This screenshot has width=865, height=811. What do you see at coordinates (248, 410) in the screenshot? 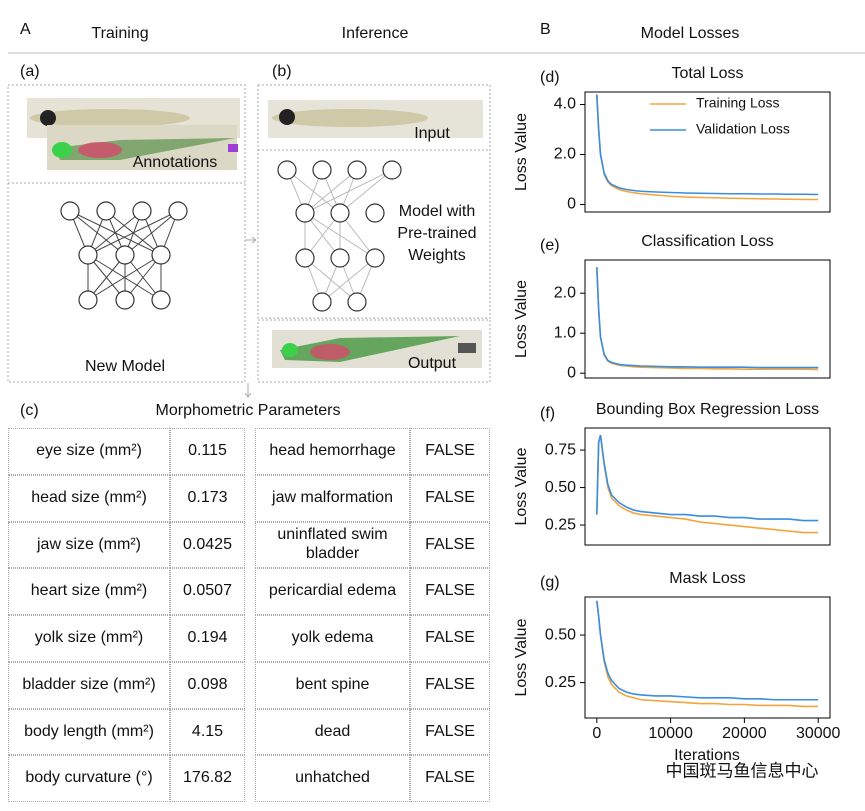
I see `table-title: Morphometric Parameters` at bounding box center [248, 410].